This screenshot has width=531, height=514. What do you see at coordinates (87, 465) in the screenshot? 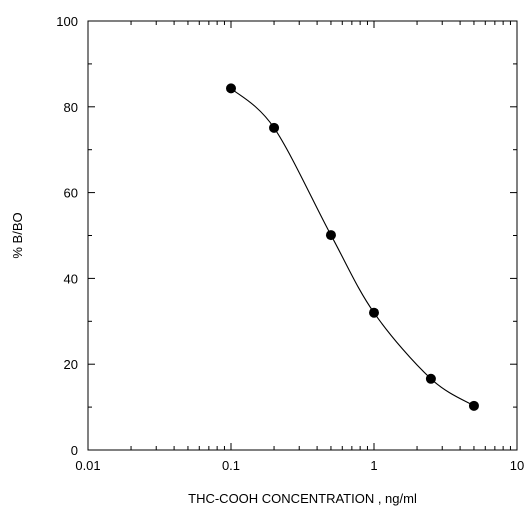
I see `x-tick-label: 0.01` at bounding box center [87, 465].